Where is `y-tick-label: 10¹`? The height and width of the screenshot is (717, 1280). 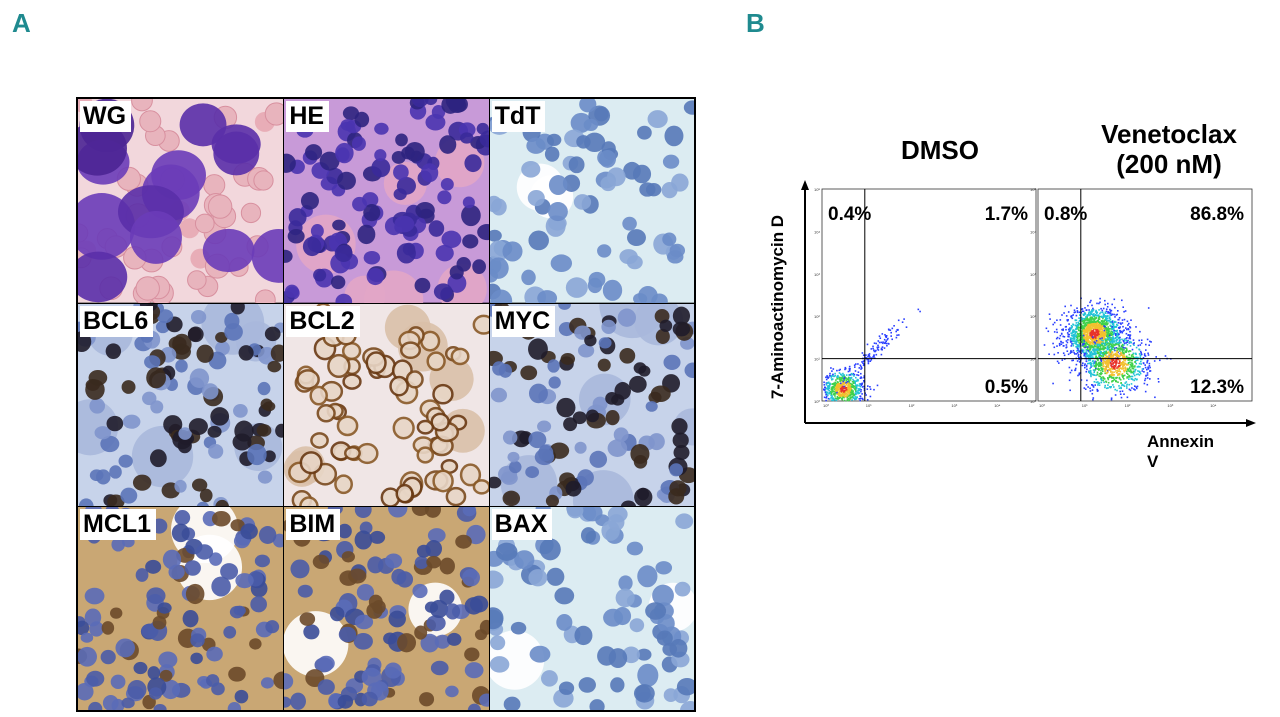 y-tick-label: 10¹ is located at coordinates (817, 359).